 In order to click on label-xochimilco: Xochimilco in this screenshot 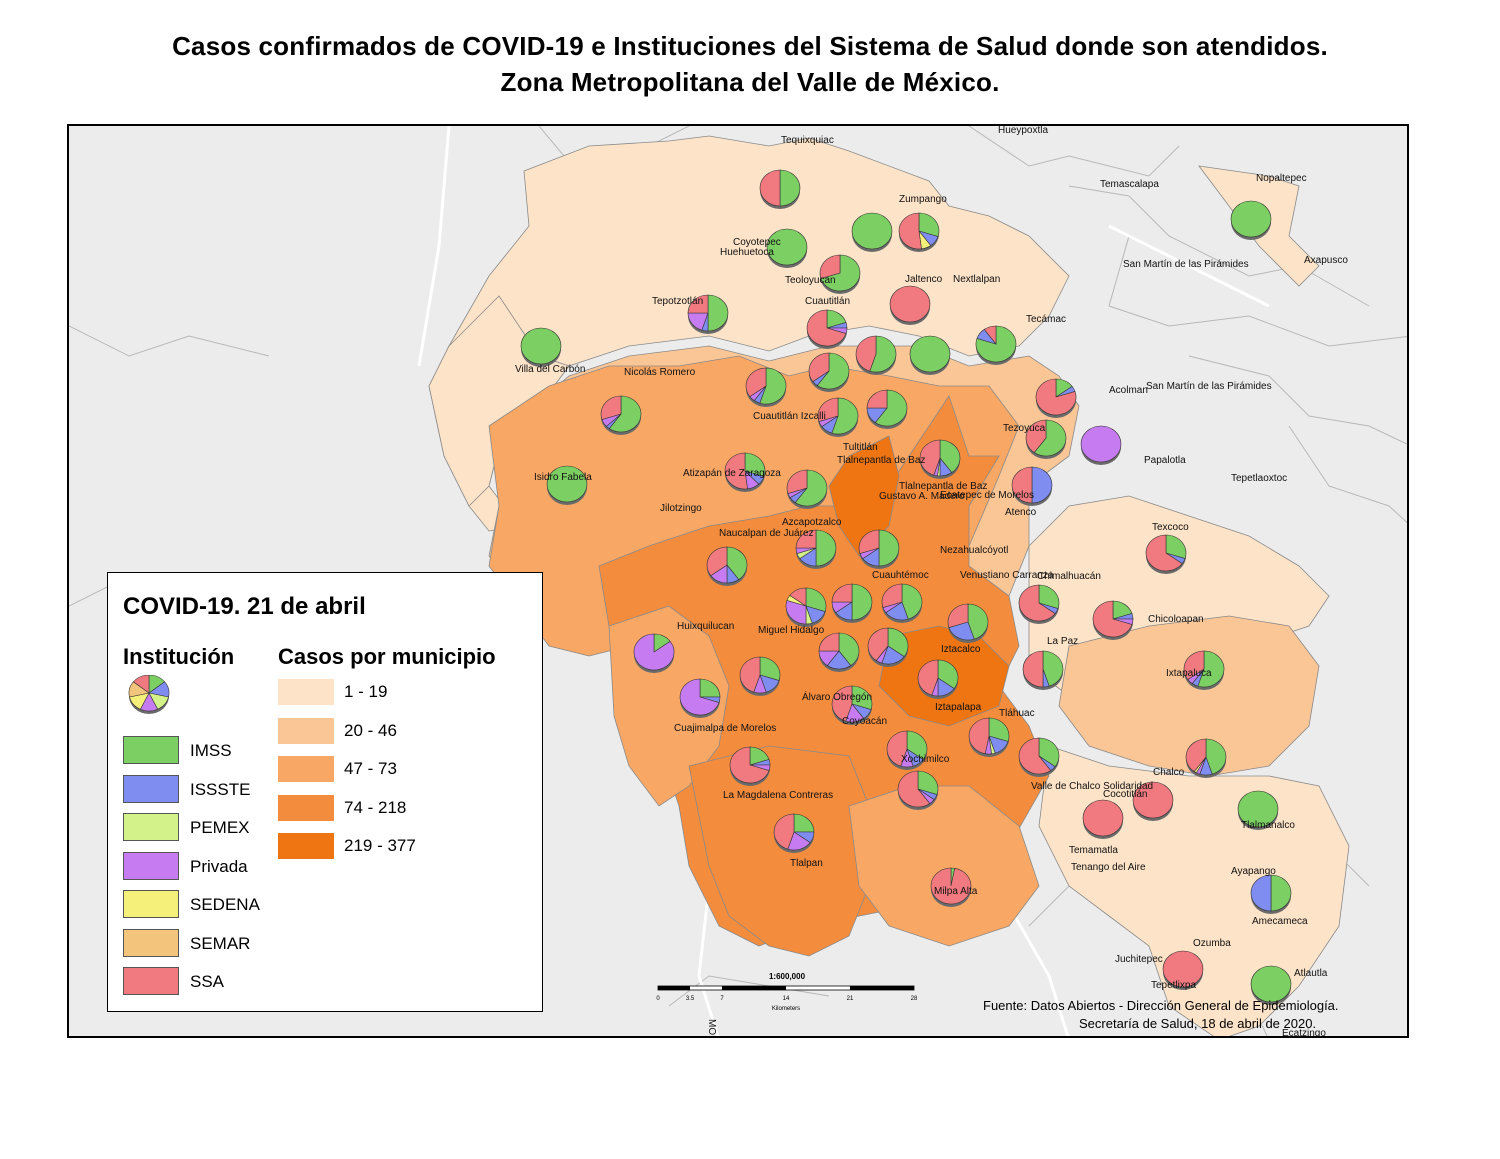, I will do `click(925, 759)`.